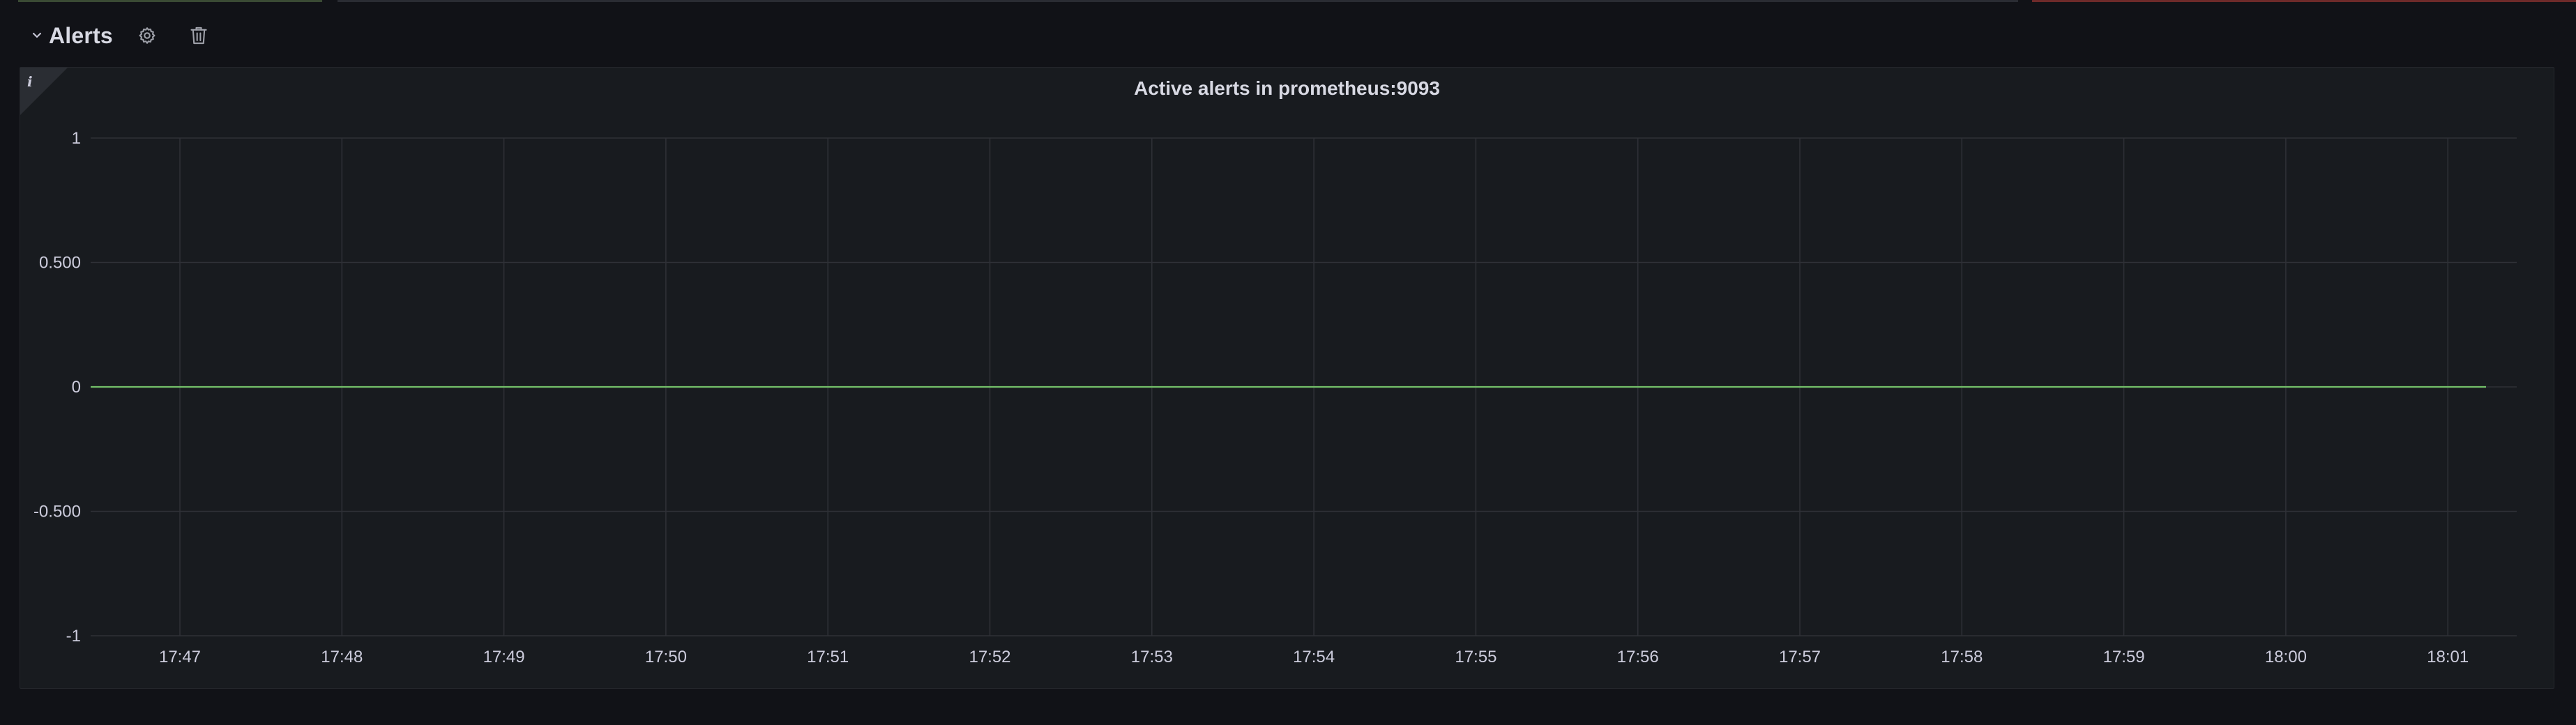 This screenshot has width=2576, height=725. What do you see at coordinates (60, 263) in the screenshot?
I see `y-tick-label: 0.500` at bounding box center [60, 263].